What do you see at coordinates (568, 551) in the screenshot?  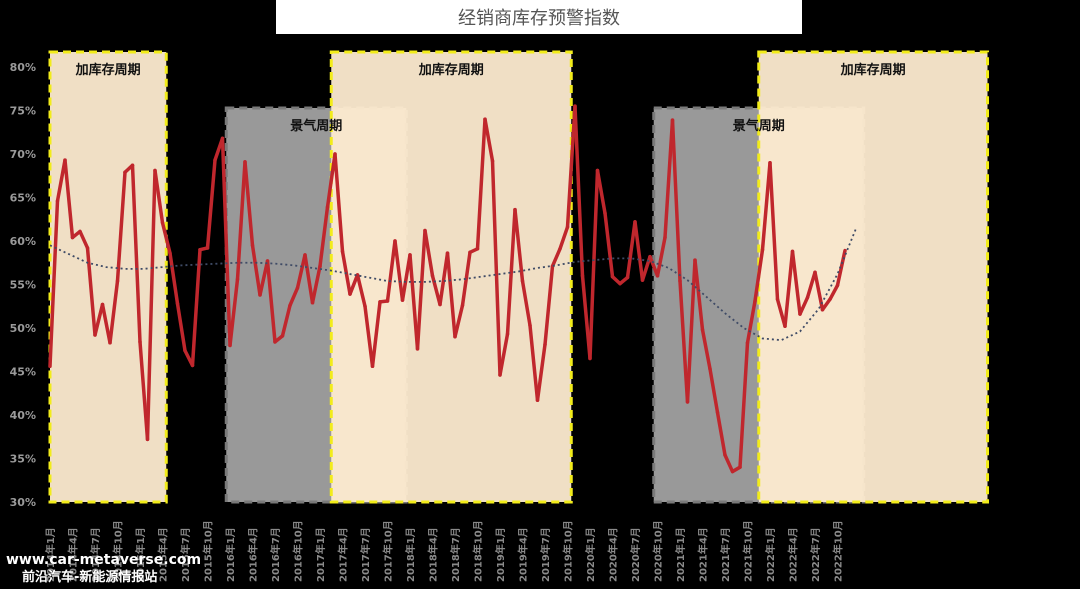 I see `x-tick-label: 2019年10月` at bounding box center [568, 551].